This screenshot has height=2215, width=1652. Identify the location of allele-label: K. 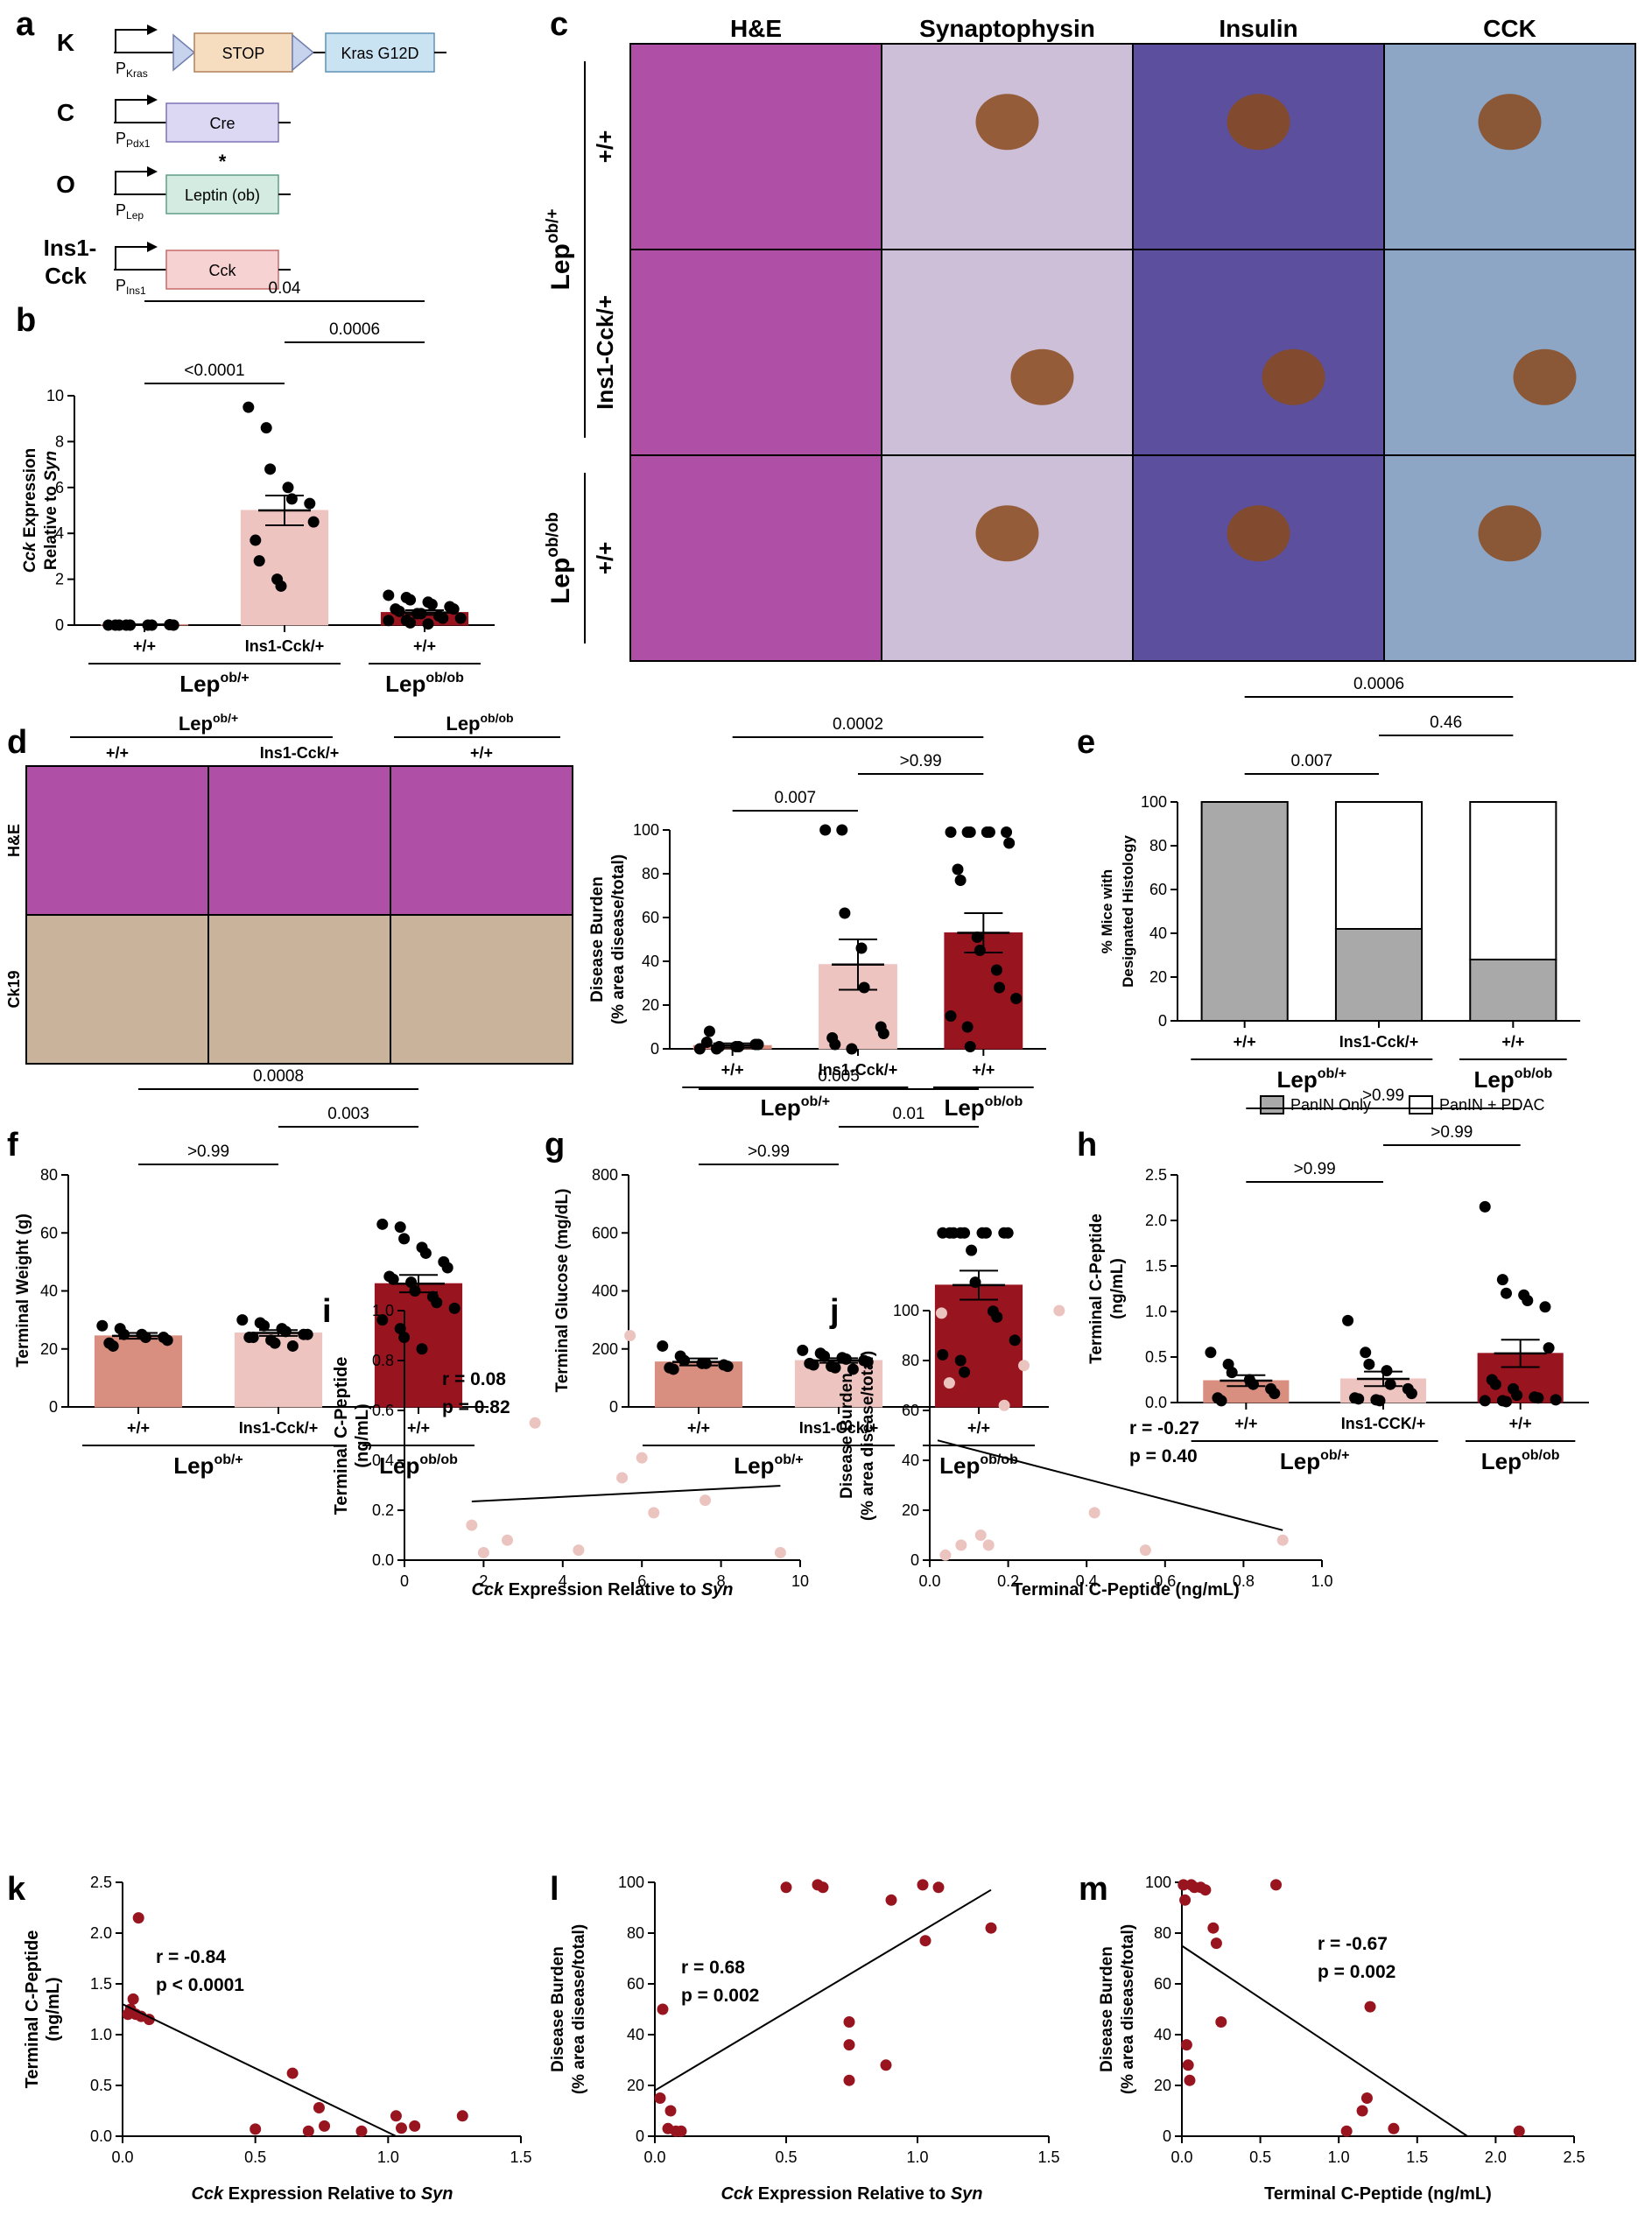
(66, 42).